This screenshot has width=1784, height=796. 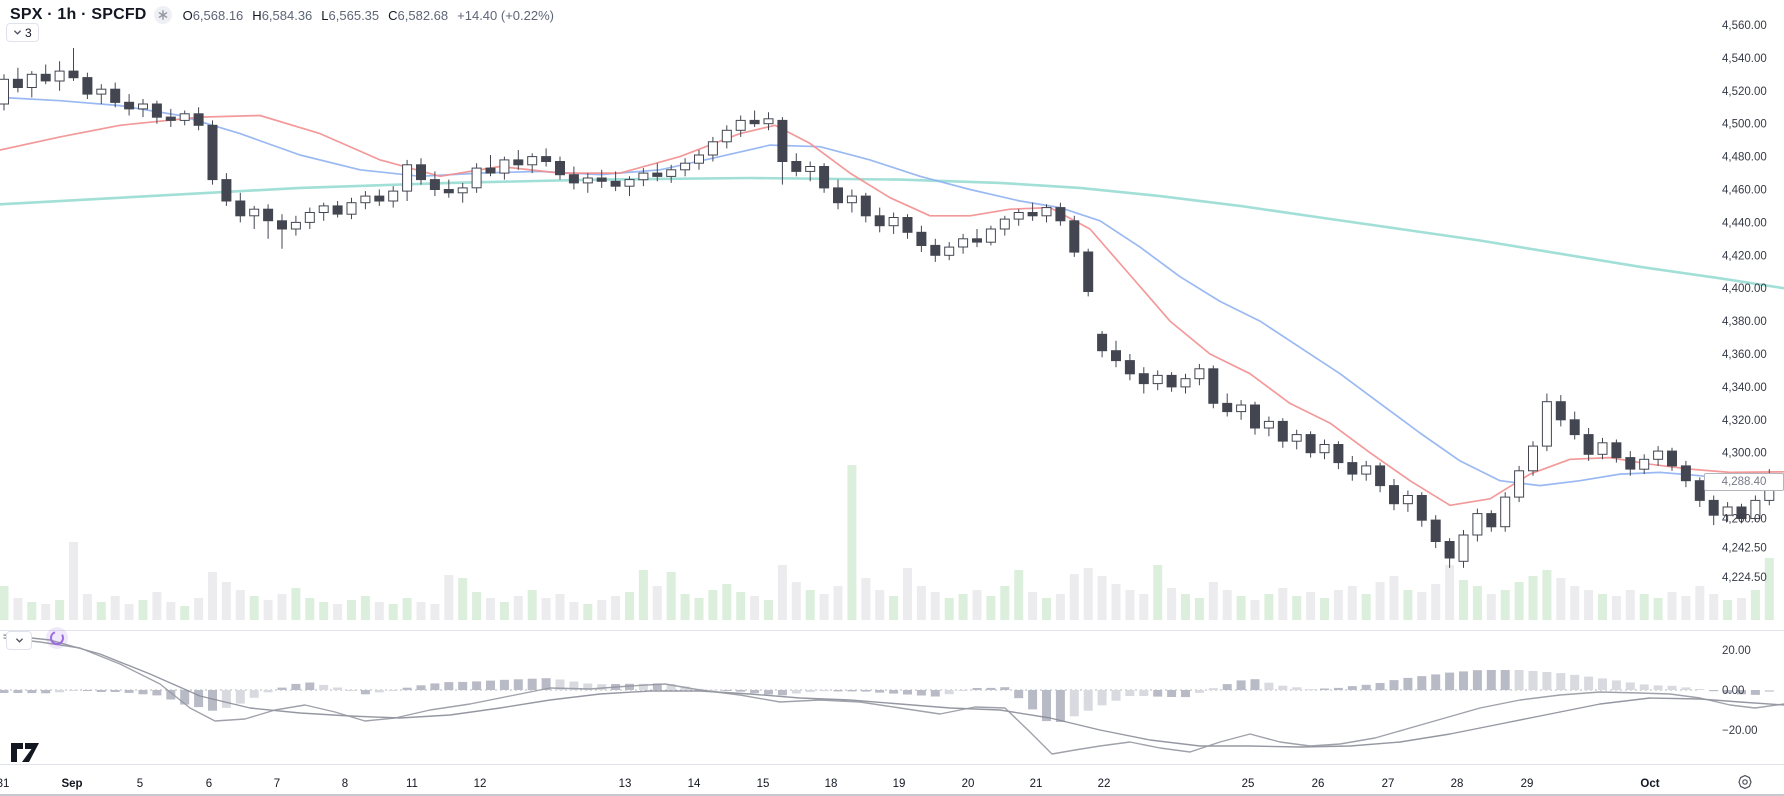 I want to click on time-tick-label: 29, so click(x=1527, y=784).